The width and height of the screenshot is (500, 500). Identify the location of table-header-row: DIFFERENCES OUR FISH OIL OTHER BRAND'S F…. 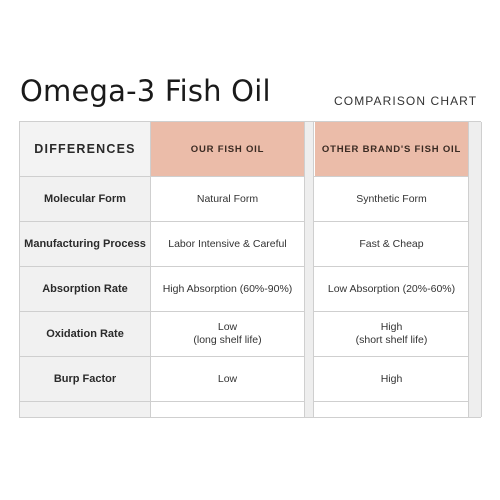
(250, 149).